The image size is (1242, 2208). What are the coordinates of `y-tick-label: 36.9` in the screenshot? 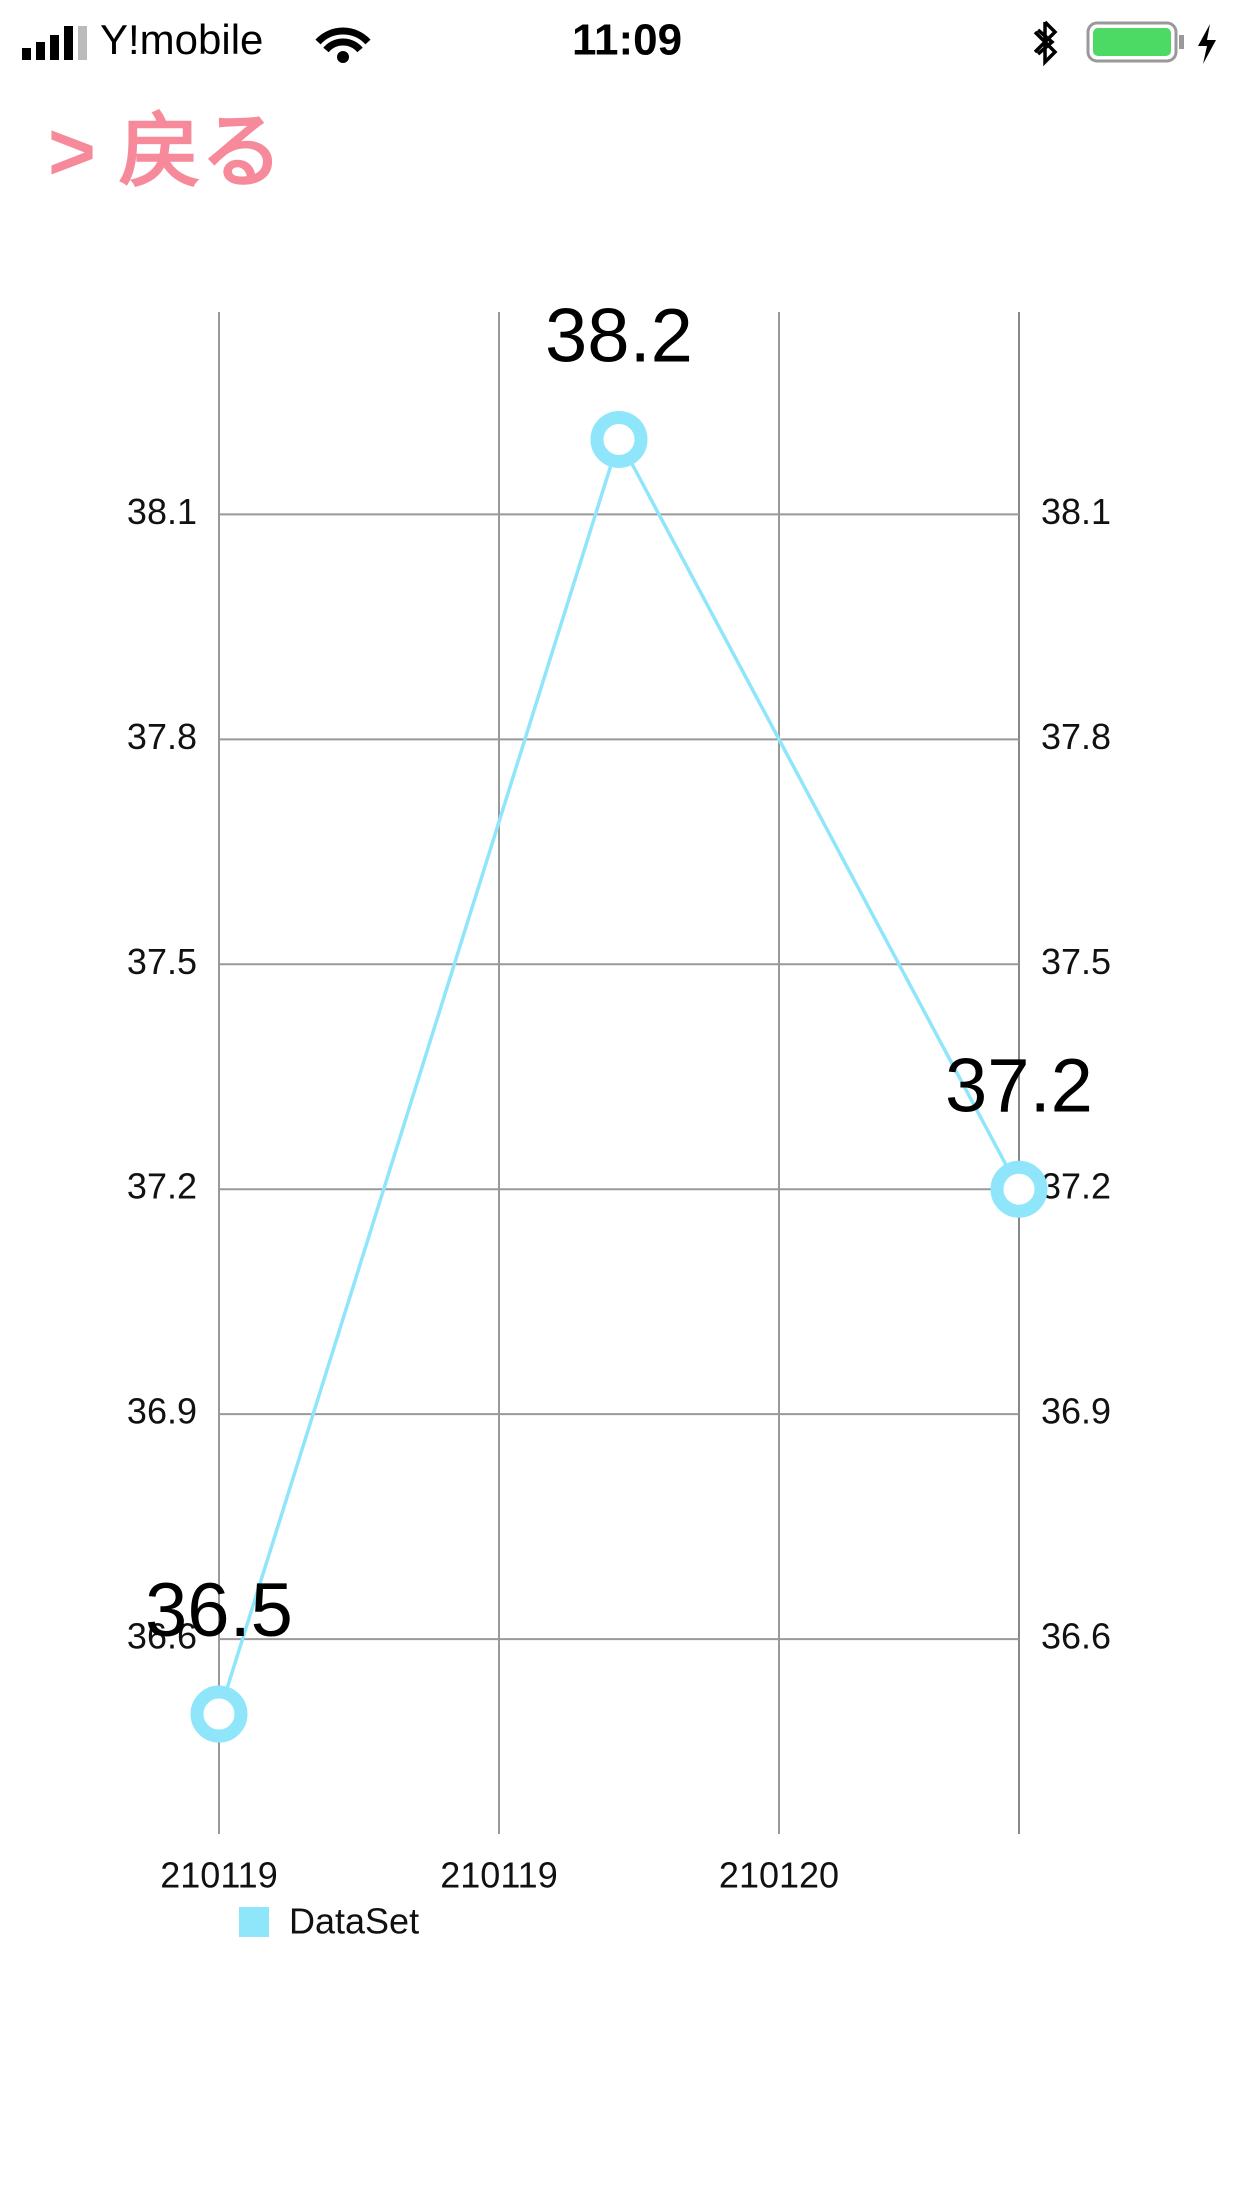 It's located at (162, 1411).